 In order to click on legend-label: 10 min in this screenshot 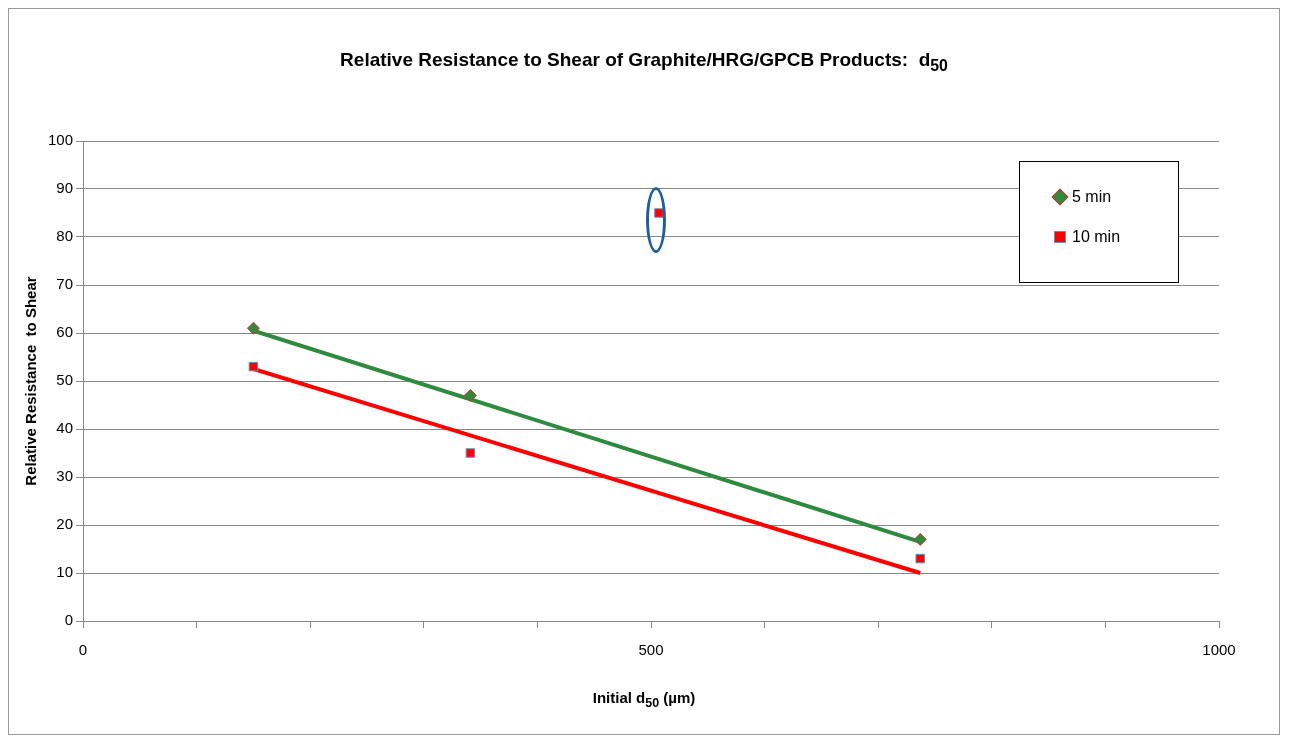, I will do `click(1096, 237)`.